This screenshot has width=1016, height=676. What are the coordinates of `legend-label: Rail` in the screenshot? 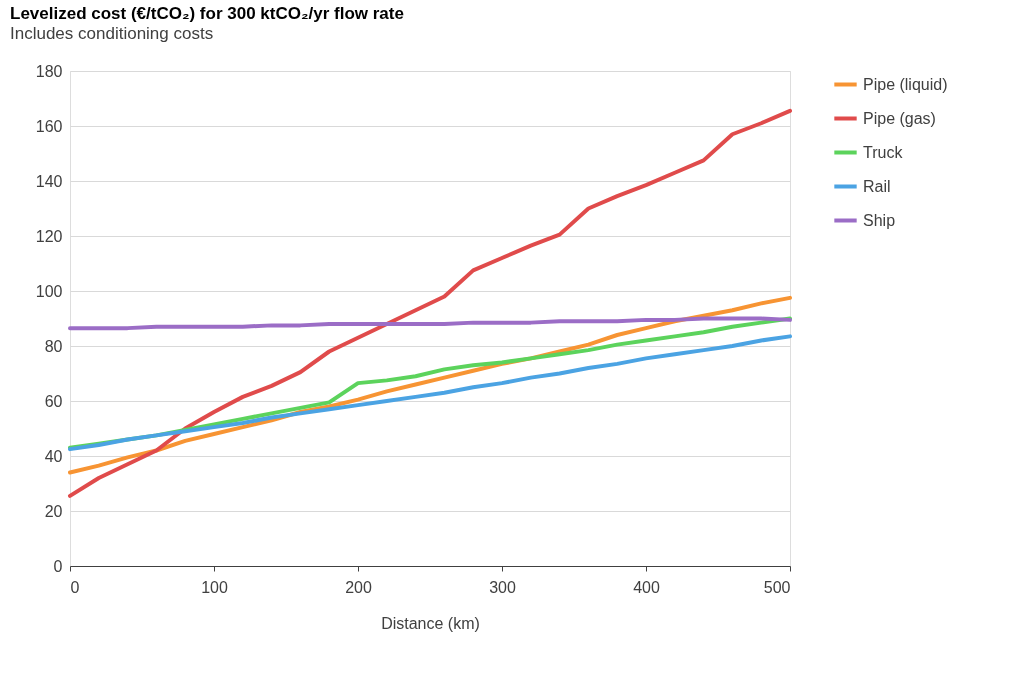 It's located at (877, 186).